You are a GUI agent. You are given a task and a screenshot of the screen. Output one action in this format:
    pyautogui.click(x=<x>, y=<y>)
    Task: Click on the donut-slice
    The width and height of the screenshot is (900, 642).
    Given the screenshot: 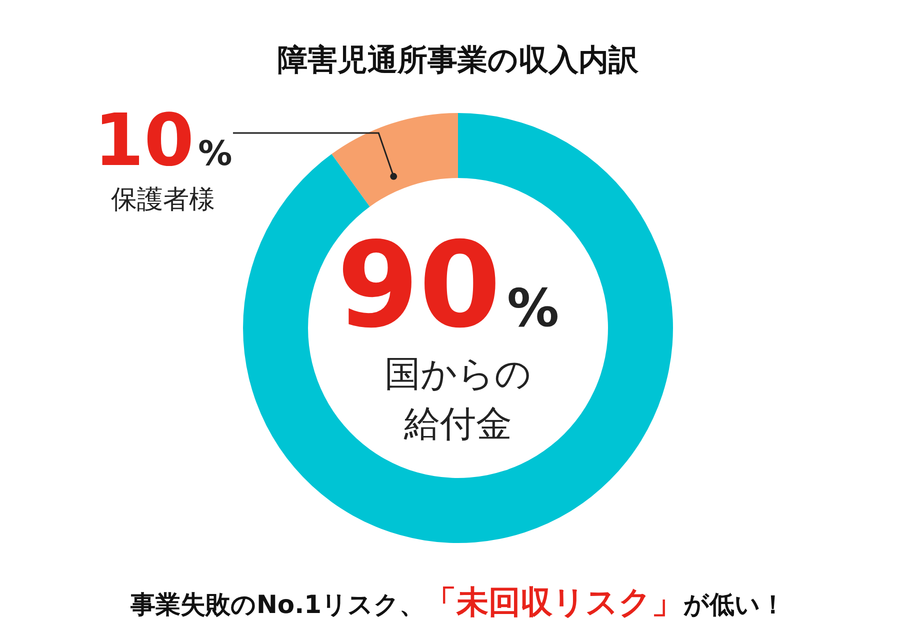 What is the action you would take?
    pyautogui.click(x=395, y=160)
    